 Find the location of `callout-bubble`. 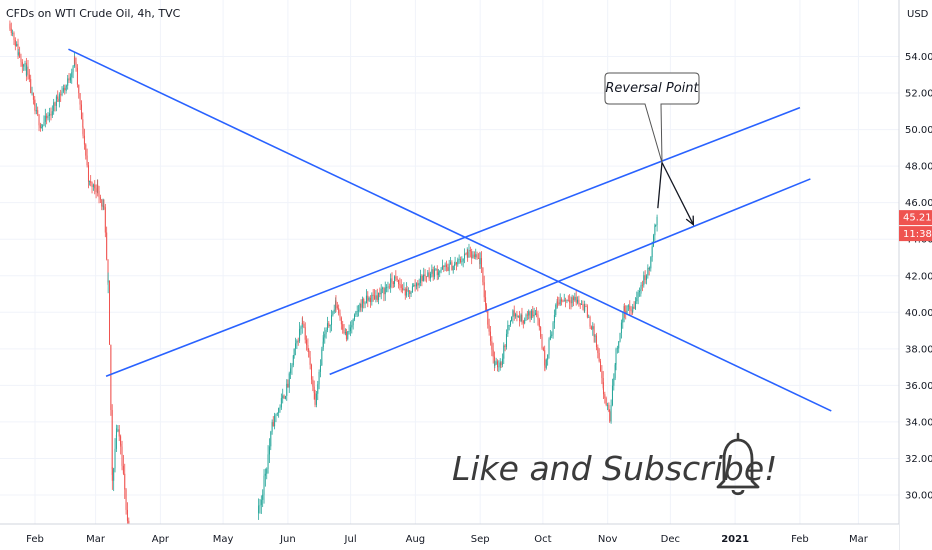

callout-bubble is located at coordinates (652, 117).